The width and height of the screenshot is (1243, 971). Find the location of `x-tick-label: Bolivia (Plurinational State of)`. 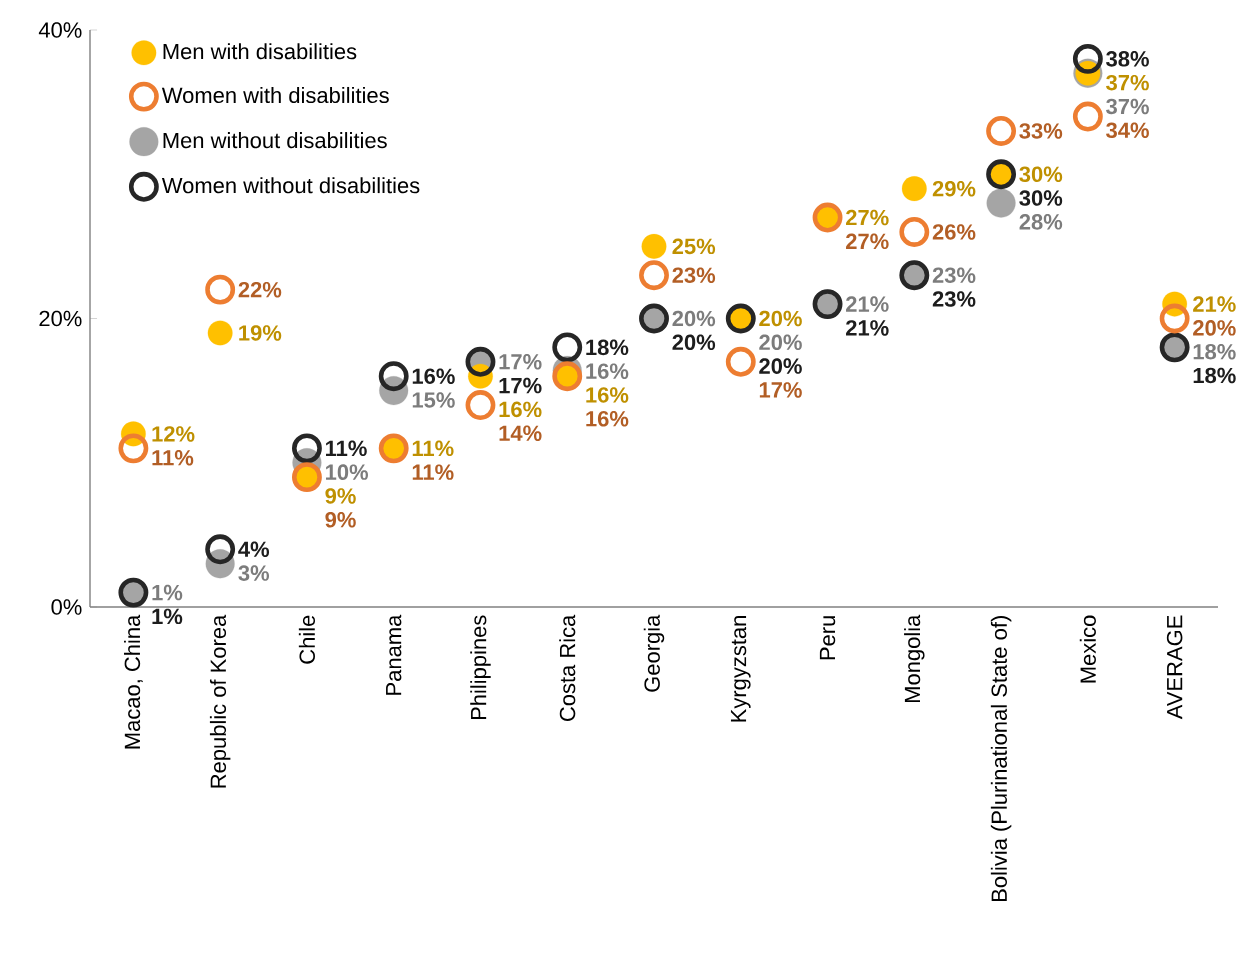

x-tick-label: Bolivia (Plurinational State of) is located at coordinates (1001, 759).